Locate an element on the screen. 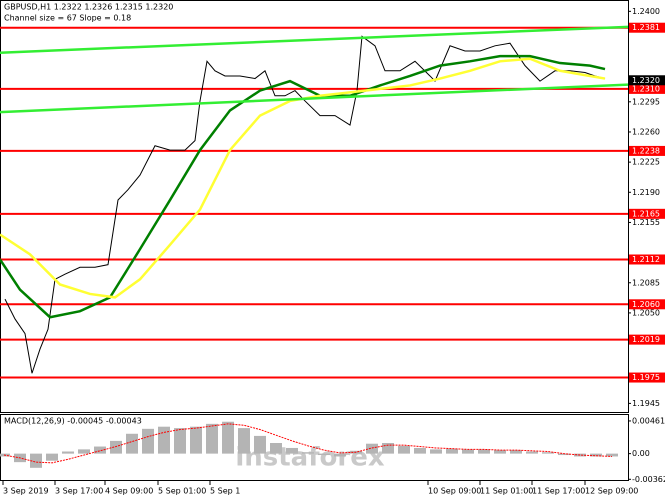 The width and height of the screenshot is (665, 499). level-label: 1.2060 is located at coordinates (646, 304).